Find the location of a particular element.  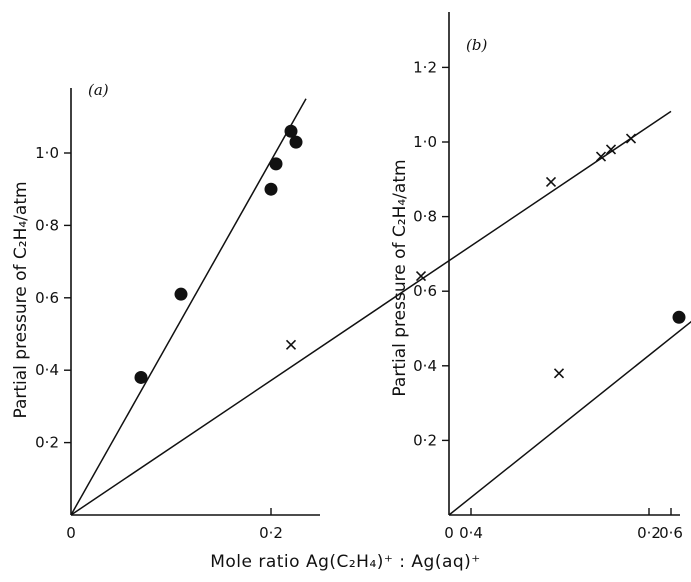

panel-label: (a) is located at coordinates (98, 90).